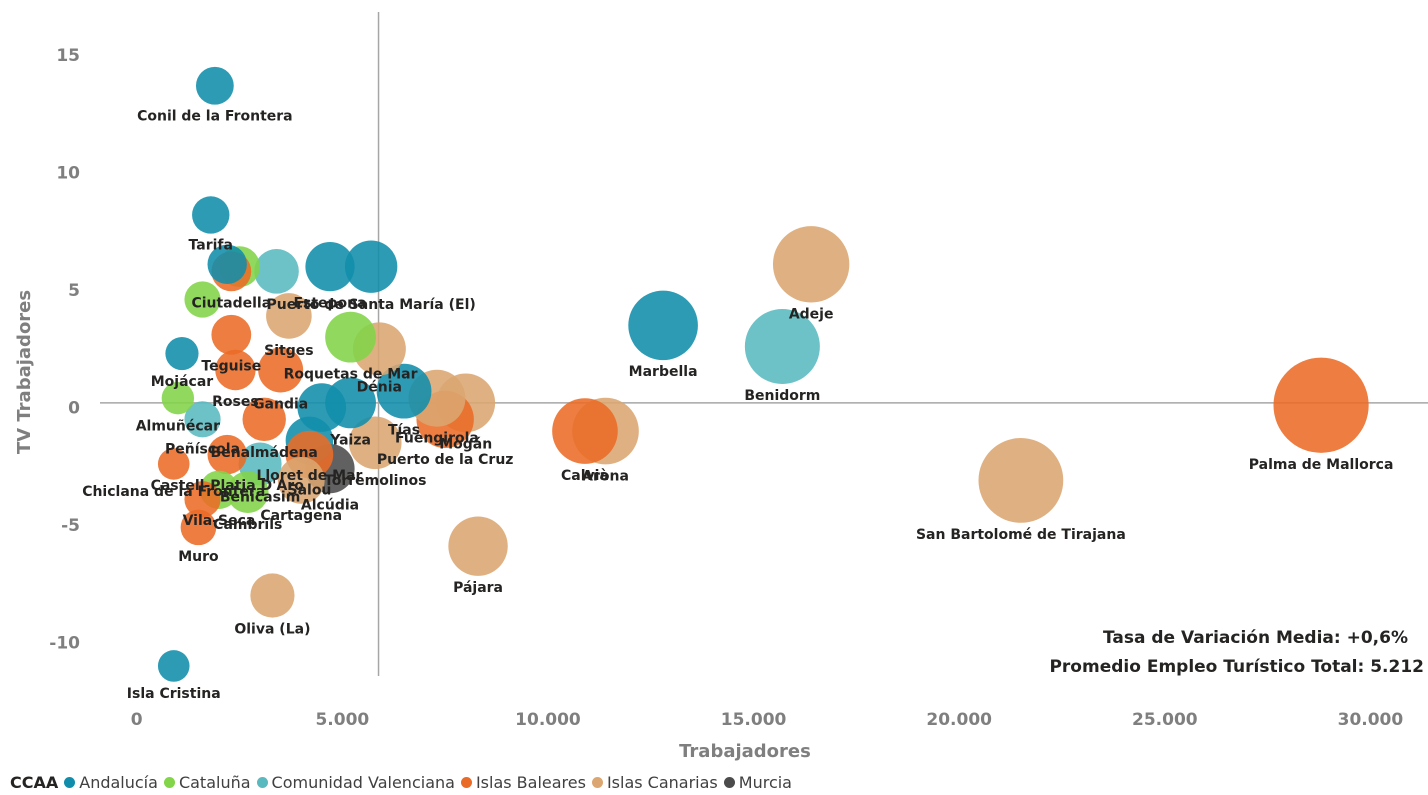 The width and height of the screenshot is (1428, 795). What do you see at coordinates (375, 481) in the screenshot?
I see `point-label: Torremolinos` at bounding box center [375, 481].